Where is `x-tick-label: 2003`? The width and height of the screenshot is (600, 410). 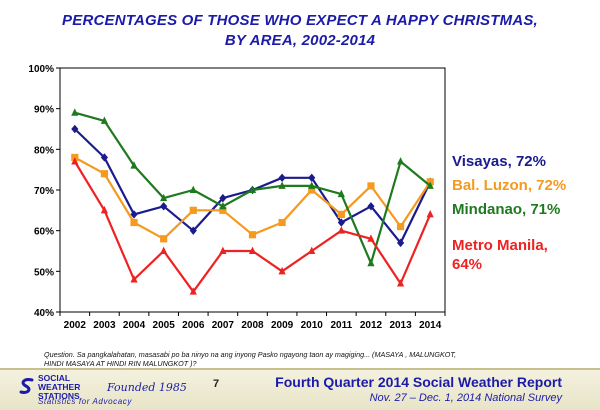
x-tick-label: 2003 is located at coordinates (104, 325).